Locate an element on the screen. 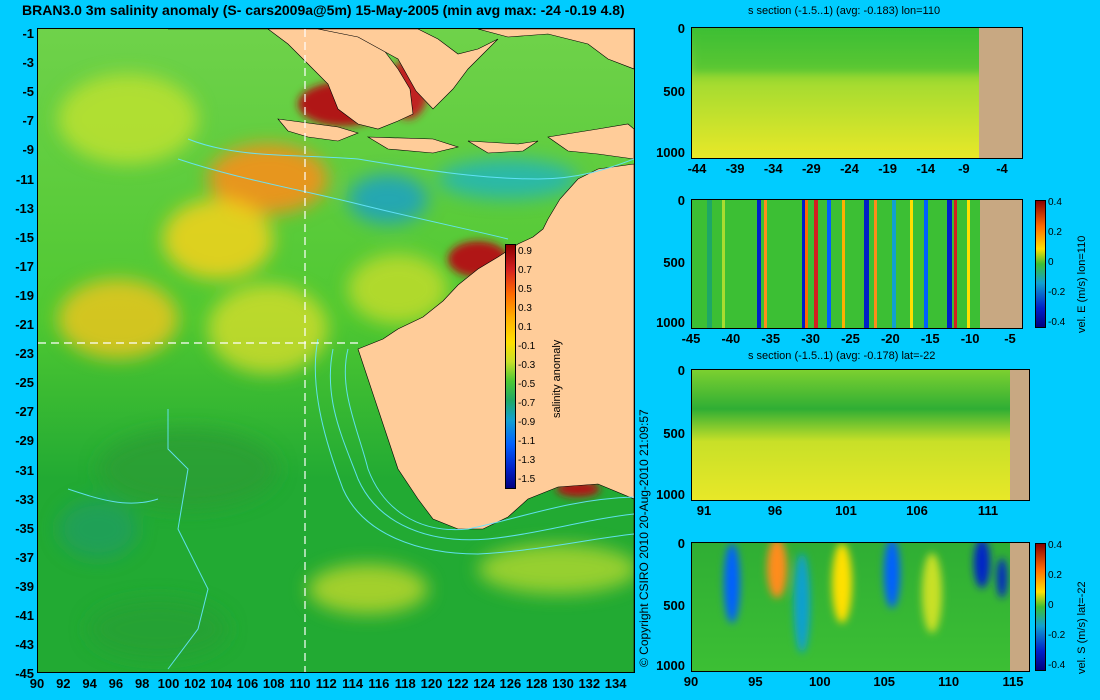  panel-2-canvas is located at coordinates (857, 264).